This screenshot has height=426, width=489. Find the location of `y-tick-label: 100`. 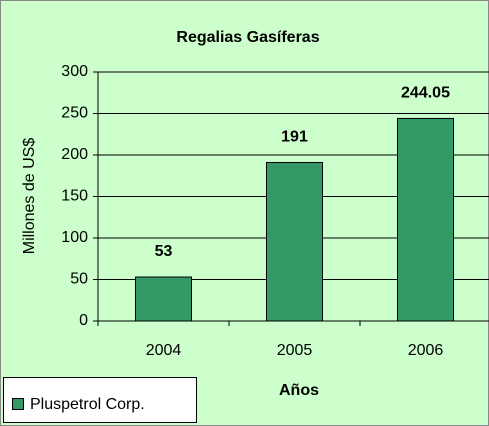

y-tick-label: 100 is located at coordinates (74, 237).